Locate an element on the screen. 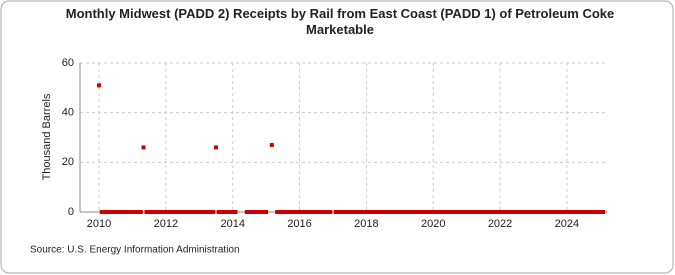 The height and width of the screenshot is (275, 675). y-tick-label: 0 is located at coordinates (71, 212).